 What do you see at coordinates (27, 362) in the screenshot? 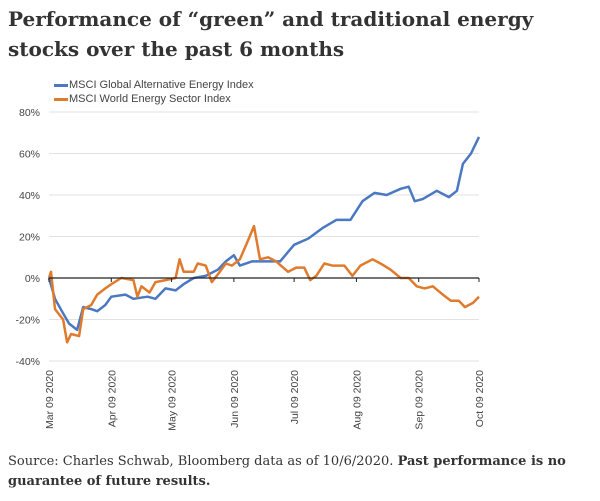
I see `y-tick-label: -40%` at bounding box center [27, 362].